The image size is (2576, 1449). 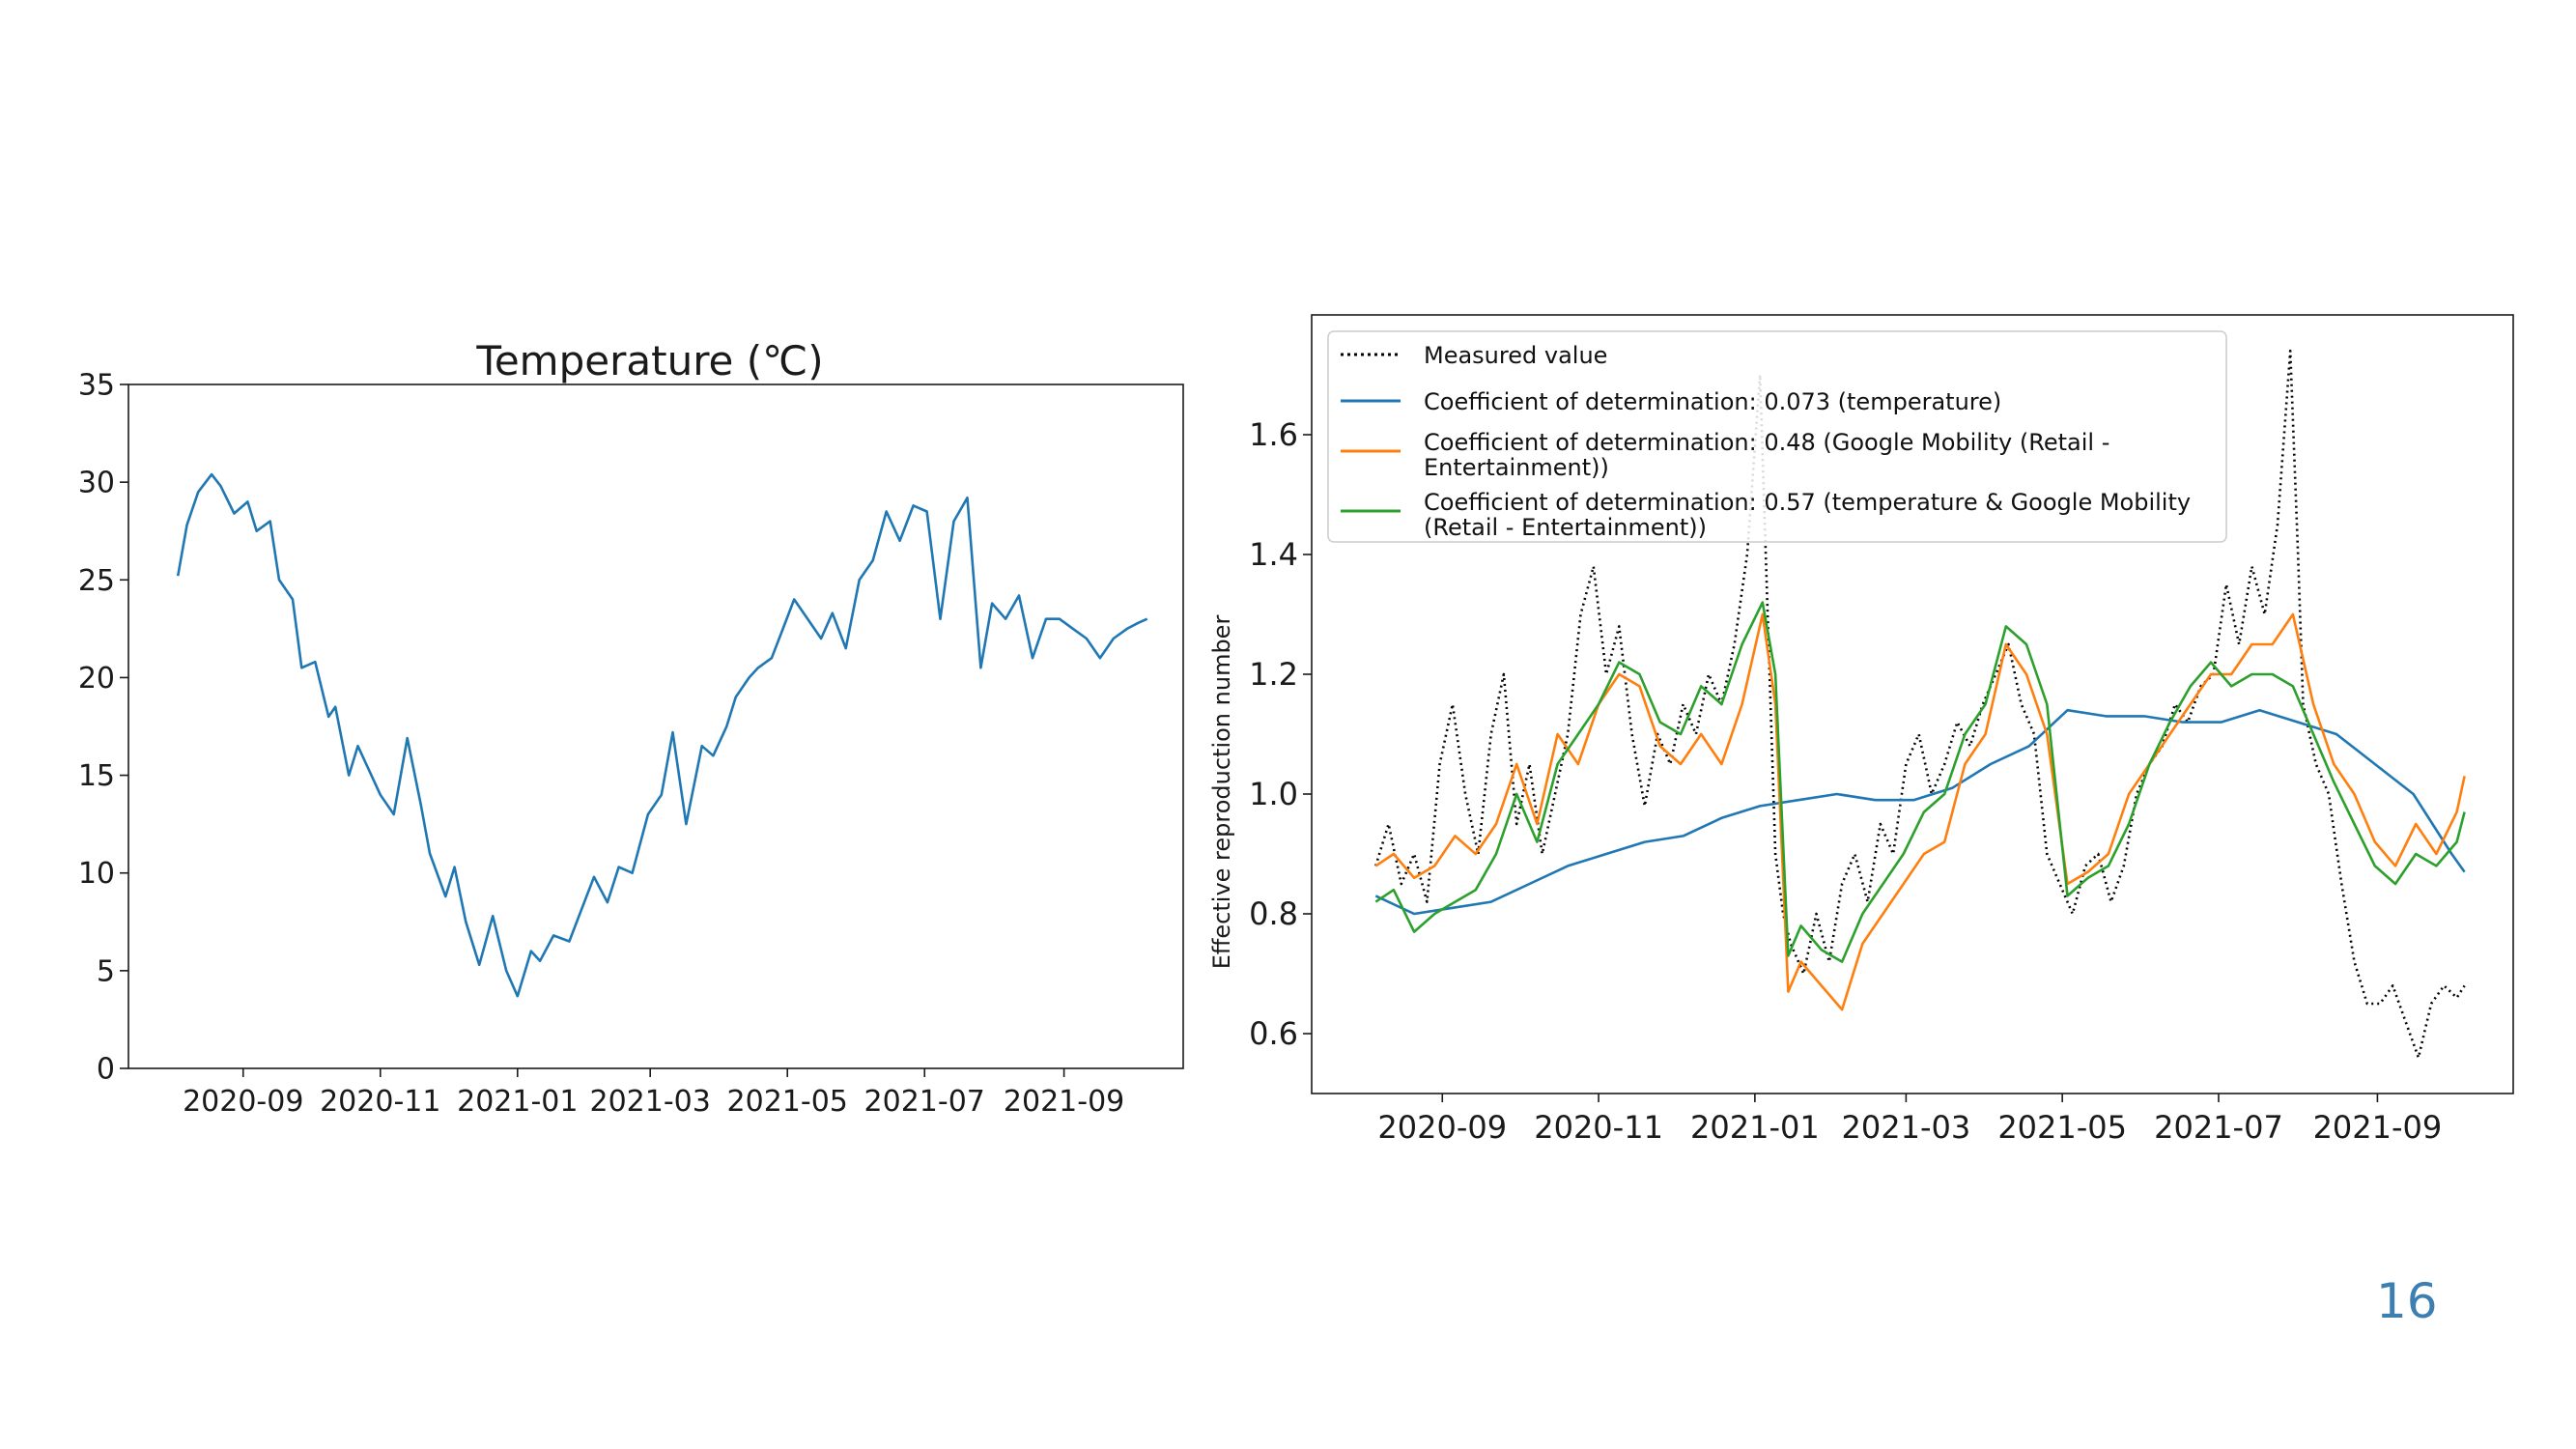 I want to click on y-tick-label: 0.6, so click(x=1273, y=1033).